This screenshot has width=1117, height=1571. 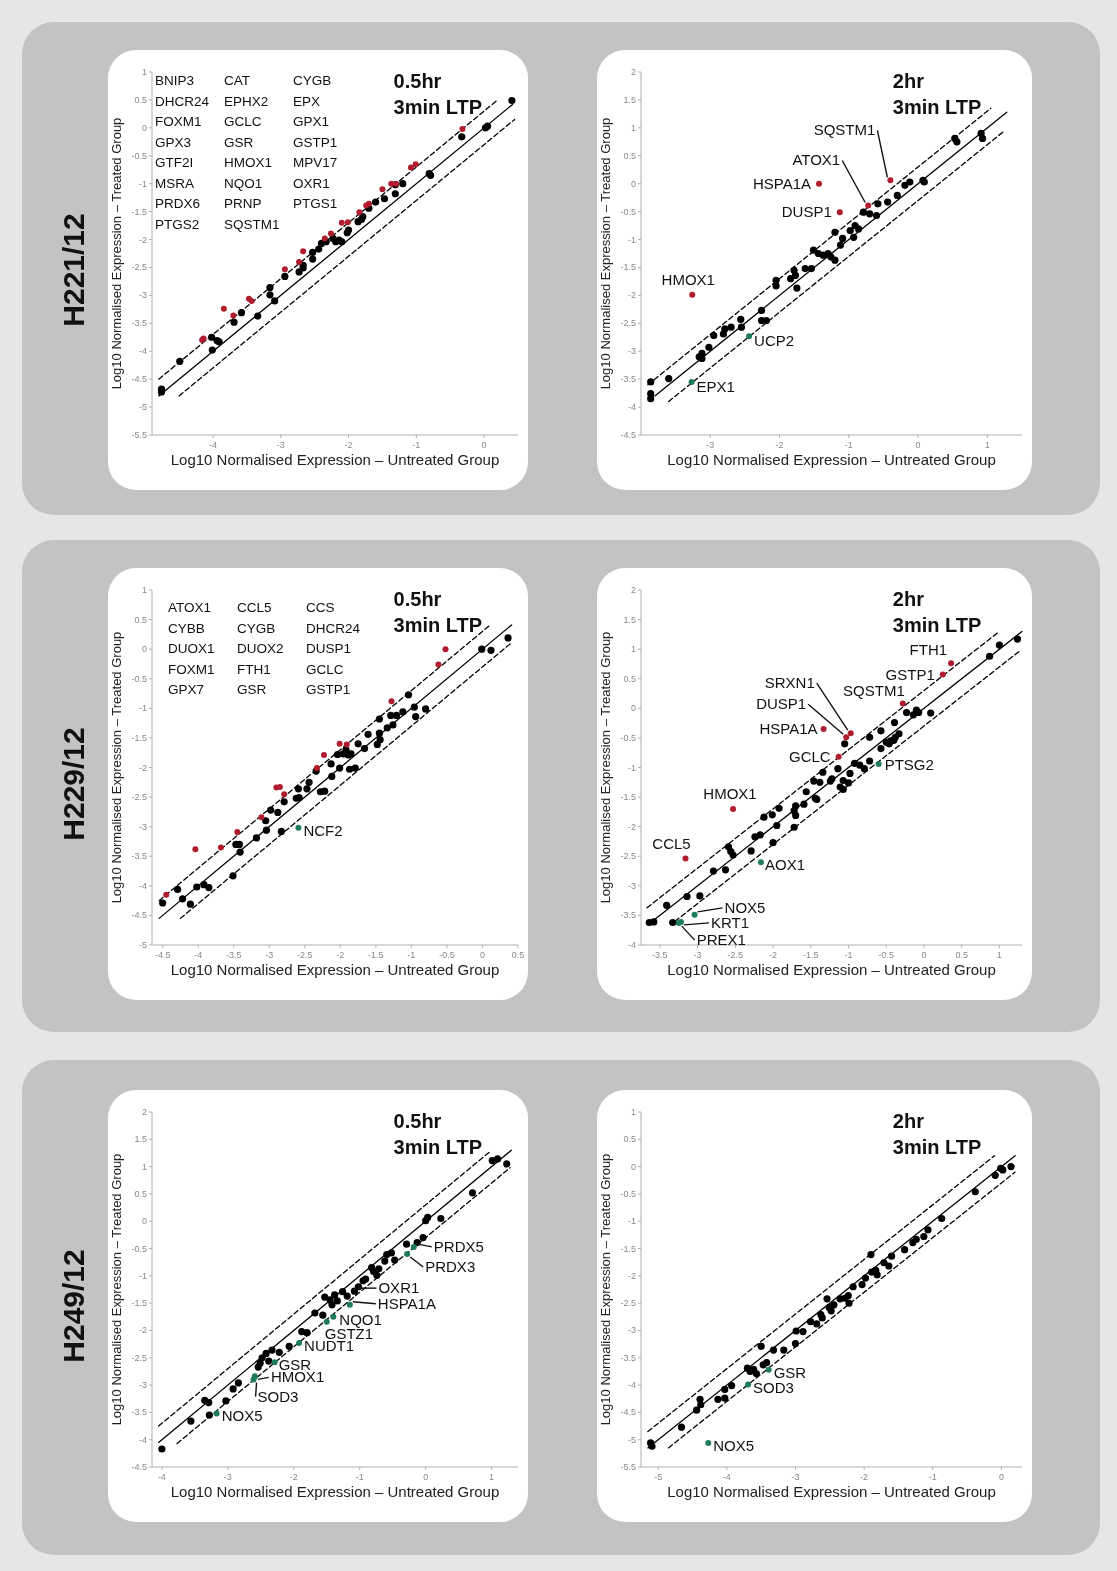 I want to click on annotation: GPX3, so click(x=173, y=142).